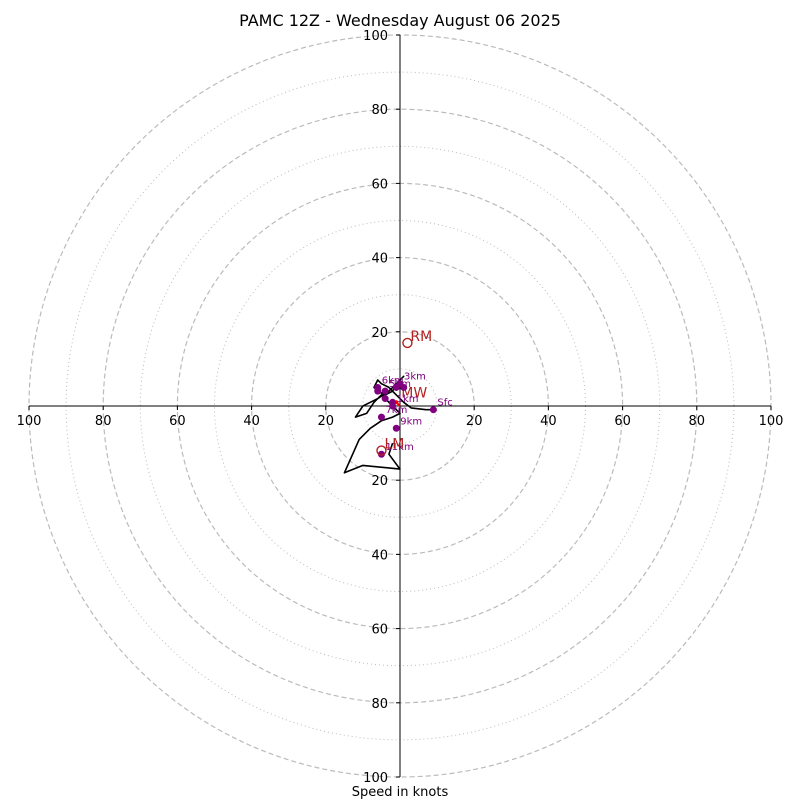 The width and height of the screenshot is (800, 800). I want to click on height-point-5km, so click(385, 391).